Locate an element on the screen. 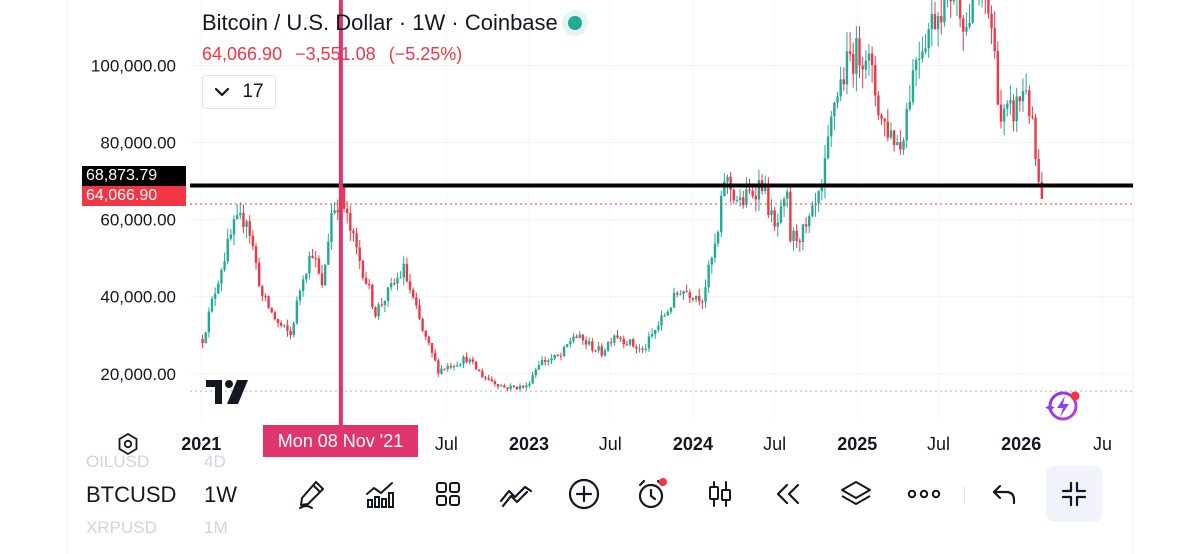 The height and width of the screenshot is (554, 1200). layers-button is located at coordinates (856, 494).